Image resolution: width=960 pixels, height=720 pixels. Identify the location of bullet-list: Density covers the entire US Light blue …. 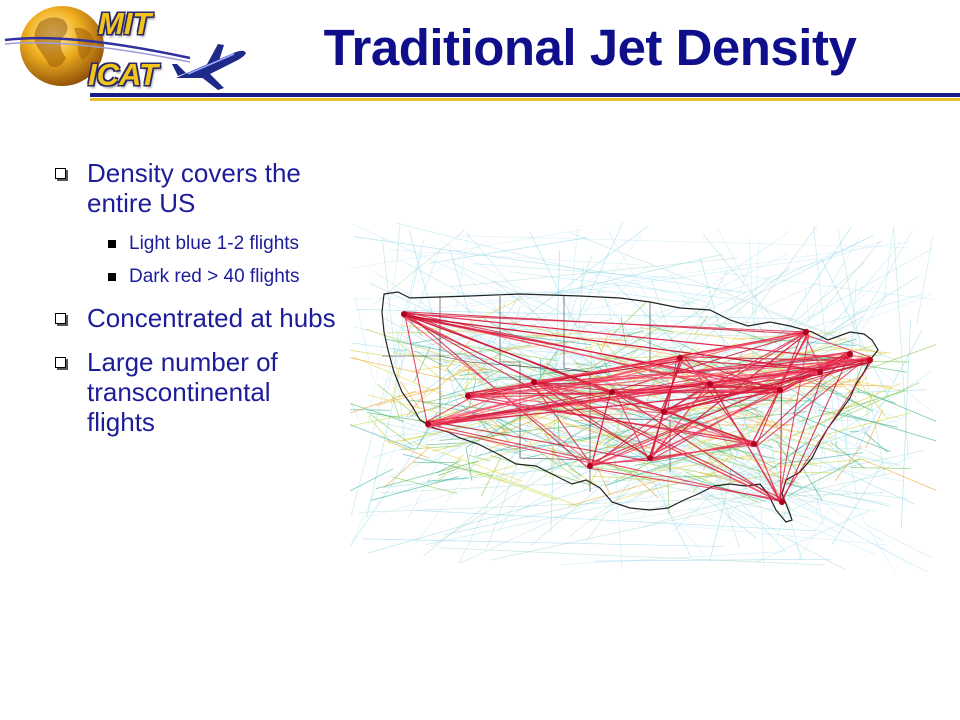
(200, 304).